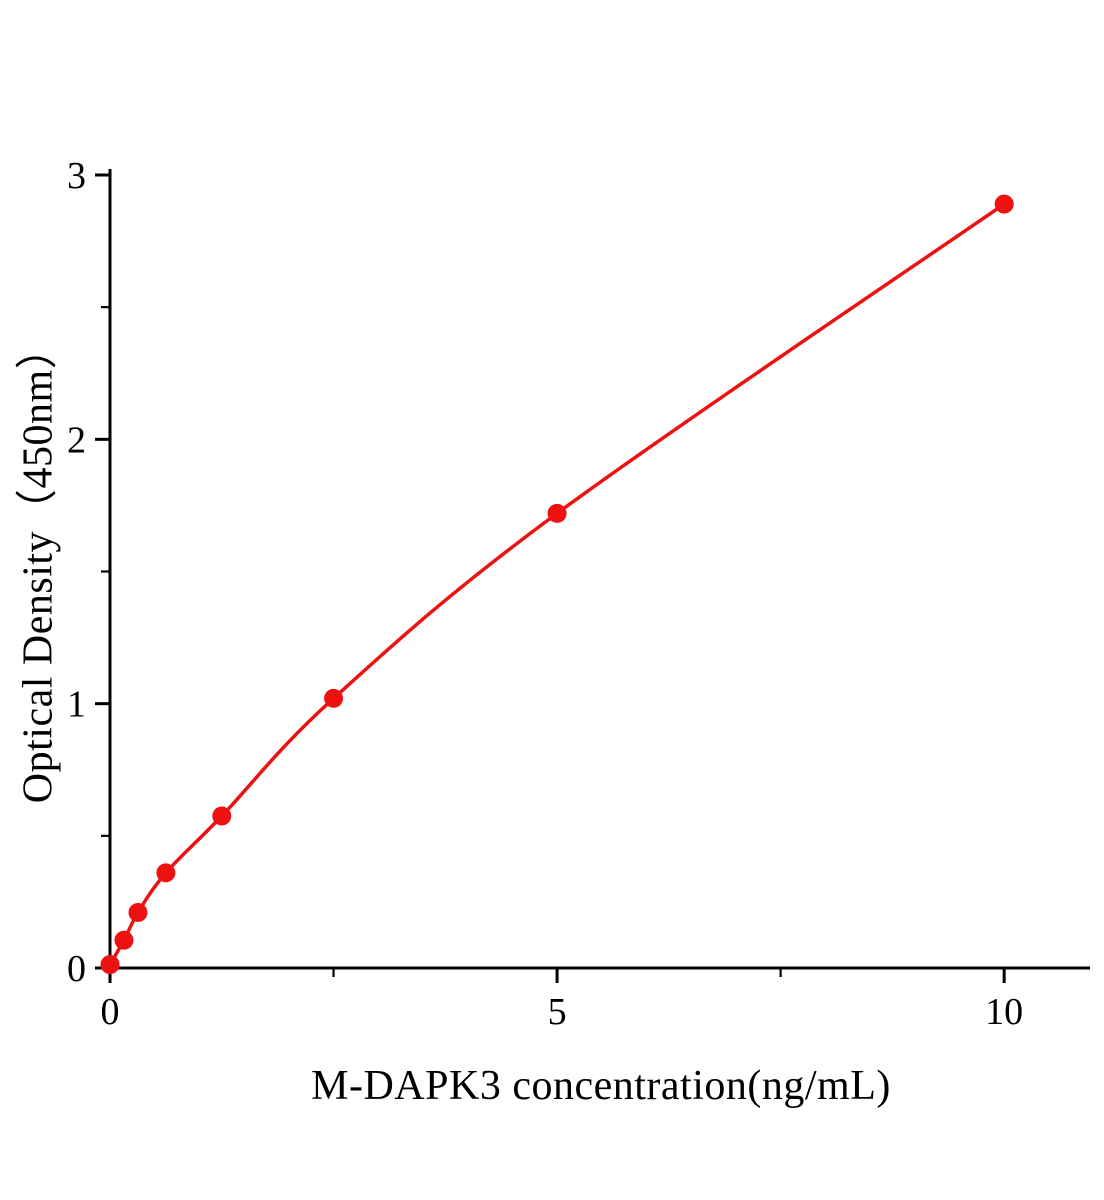  I want to click on y-axis-label: Optical Density（450nm）, so click(38, 565).